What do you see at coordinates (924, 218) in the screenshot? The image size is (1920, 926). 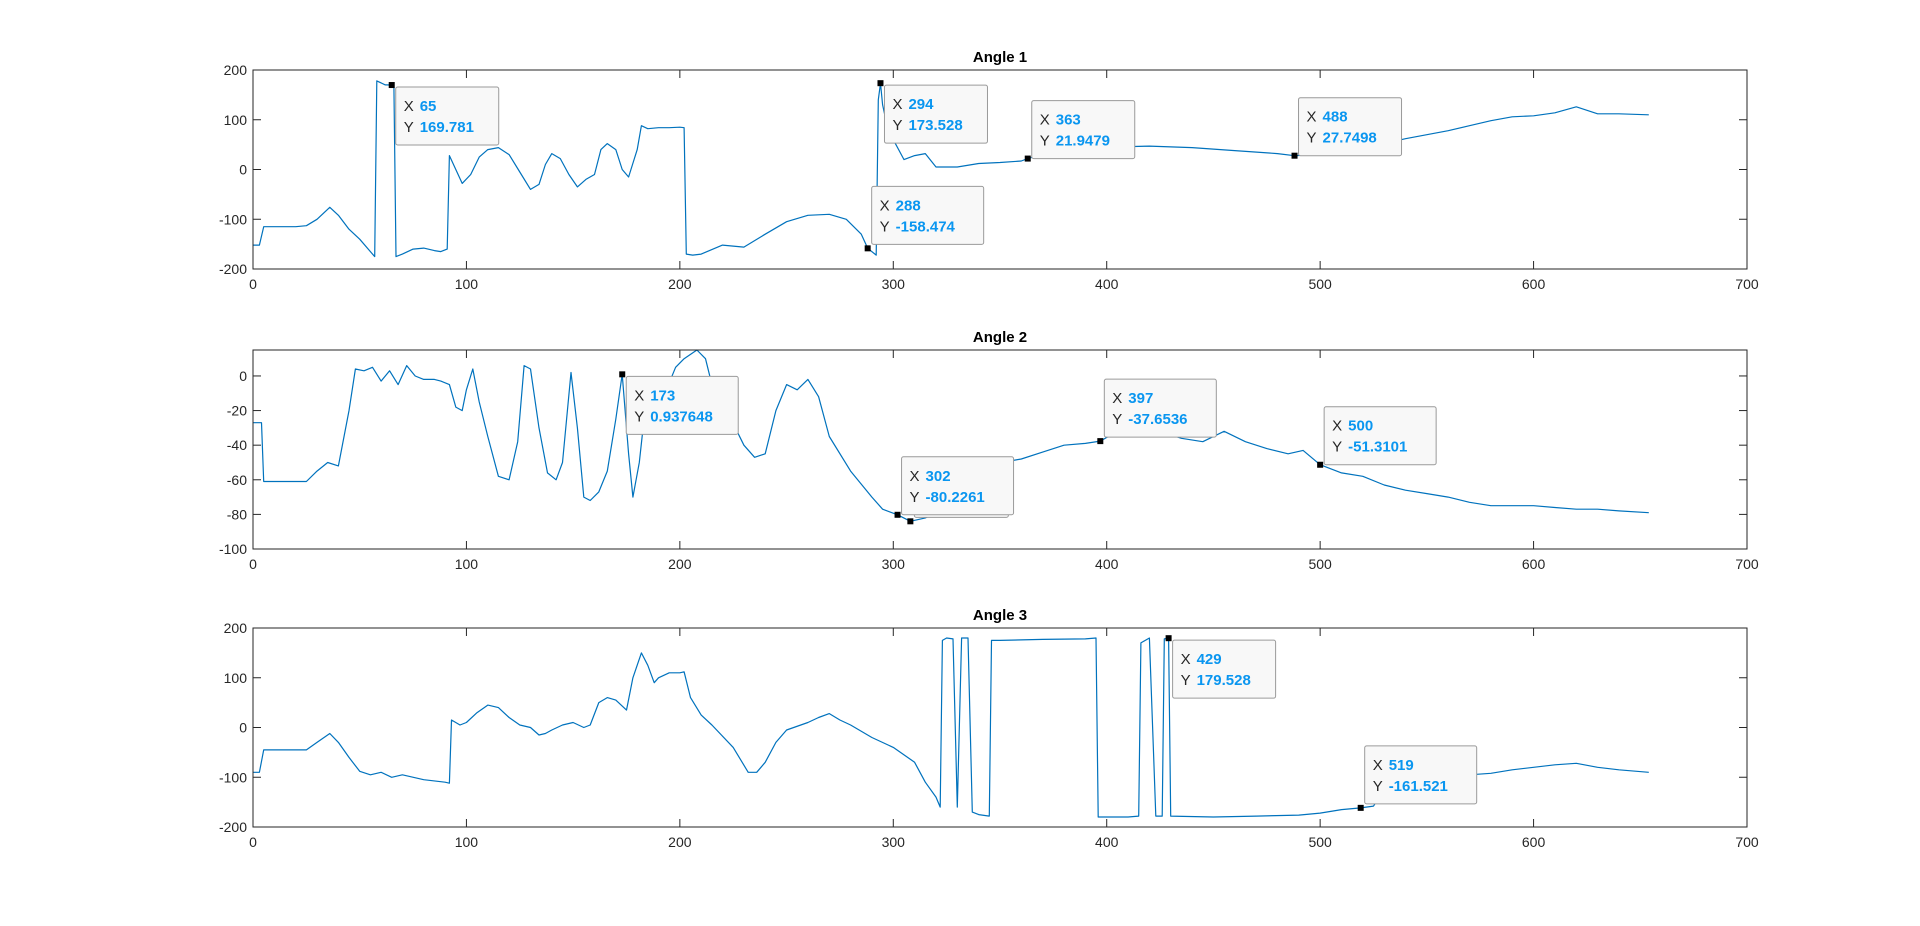 I see `datatip: X 288 Y -158.474` at bounding box center [924, 218].